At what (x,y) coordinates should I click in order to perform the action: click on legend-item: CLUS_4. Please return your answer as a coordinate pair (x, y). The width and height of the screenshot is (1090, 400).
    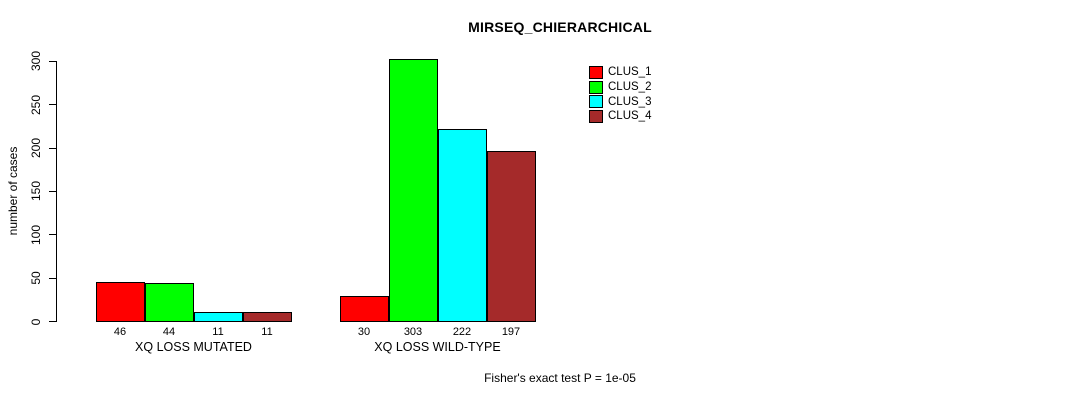
    Looking at the image, I should click on (620, 116).